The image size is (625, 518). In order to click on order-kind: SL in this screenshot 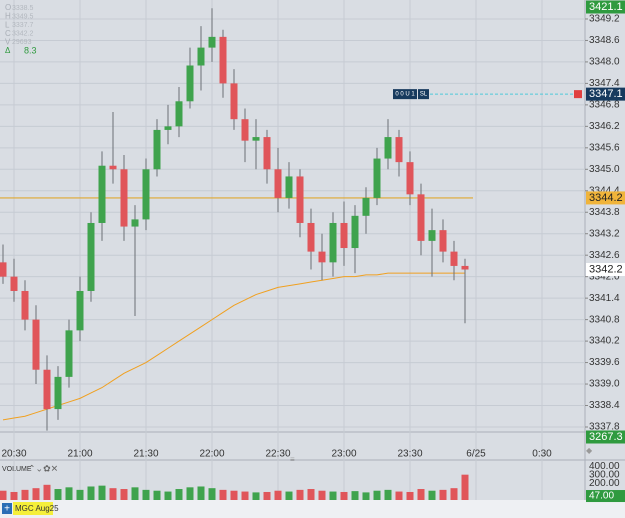, I will do `click(424, 95)`.